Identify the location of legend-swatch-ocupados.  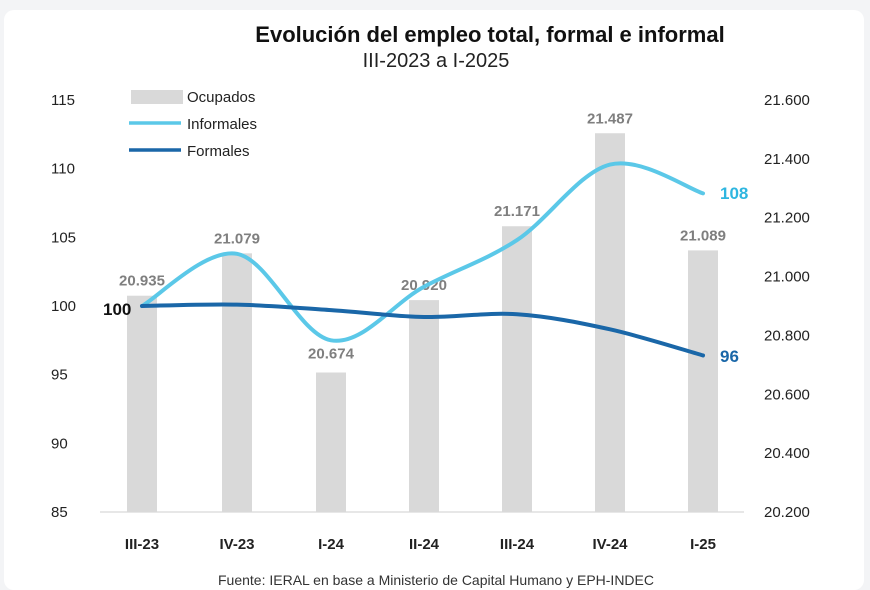
(157, 97).